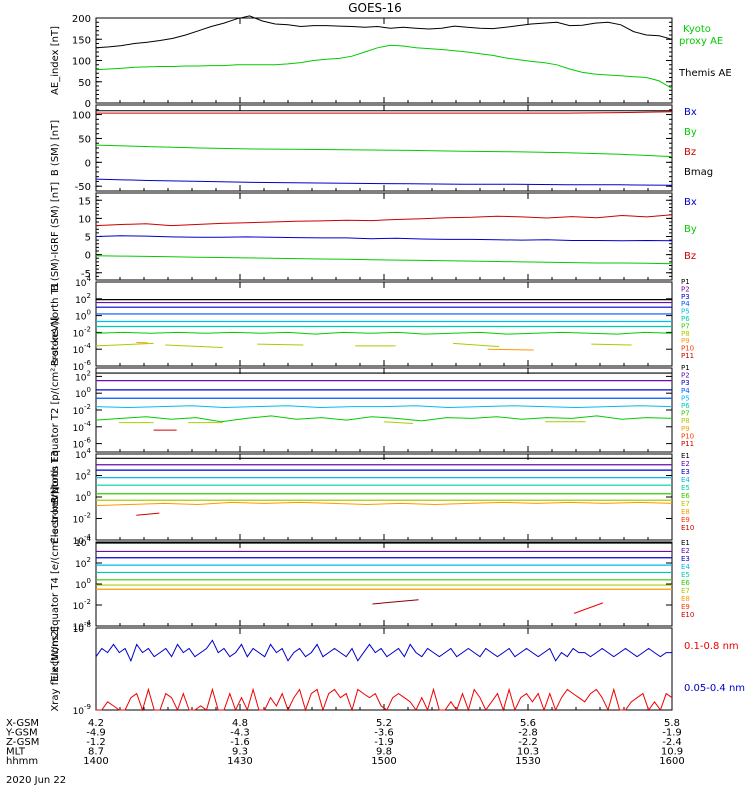 Image resolution: width=750 pixels, height=800 pixels. Describe the element at coordinates (685, 496) in the screenshot. I see `legend-label-e1: E6` at that location.